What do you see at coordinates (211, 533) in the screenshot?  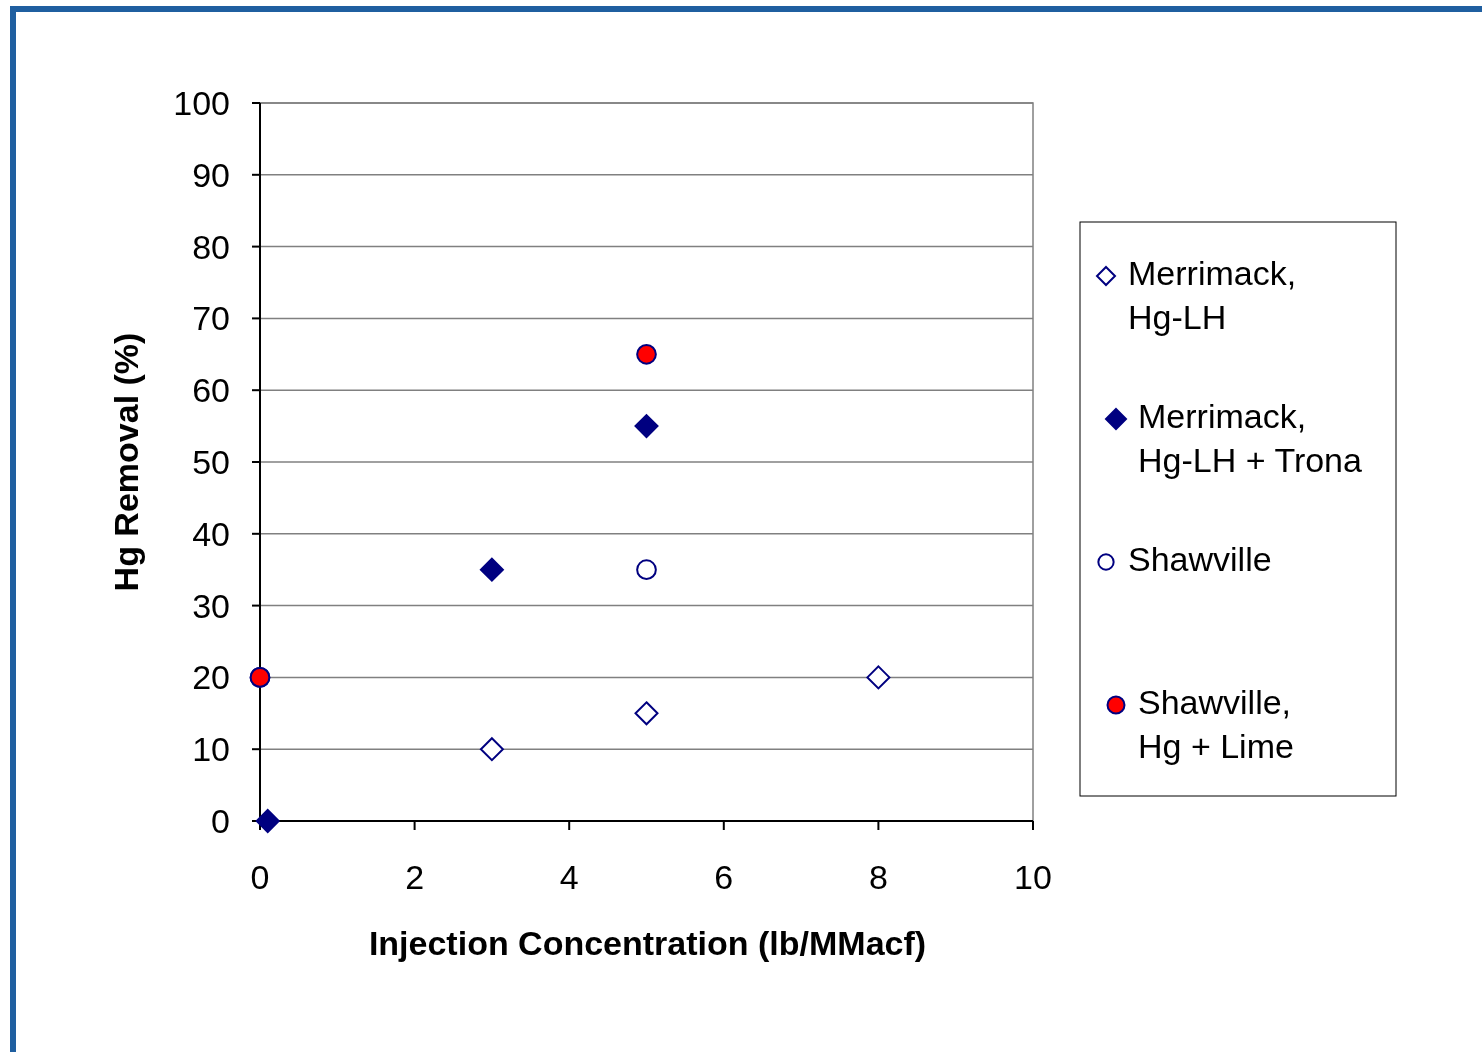 I see `y-tick-label: 40` at bounding box center [211, 533].